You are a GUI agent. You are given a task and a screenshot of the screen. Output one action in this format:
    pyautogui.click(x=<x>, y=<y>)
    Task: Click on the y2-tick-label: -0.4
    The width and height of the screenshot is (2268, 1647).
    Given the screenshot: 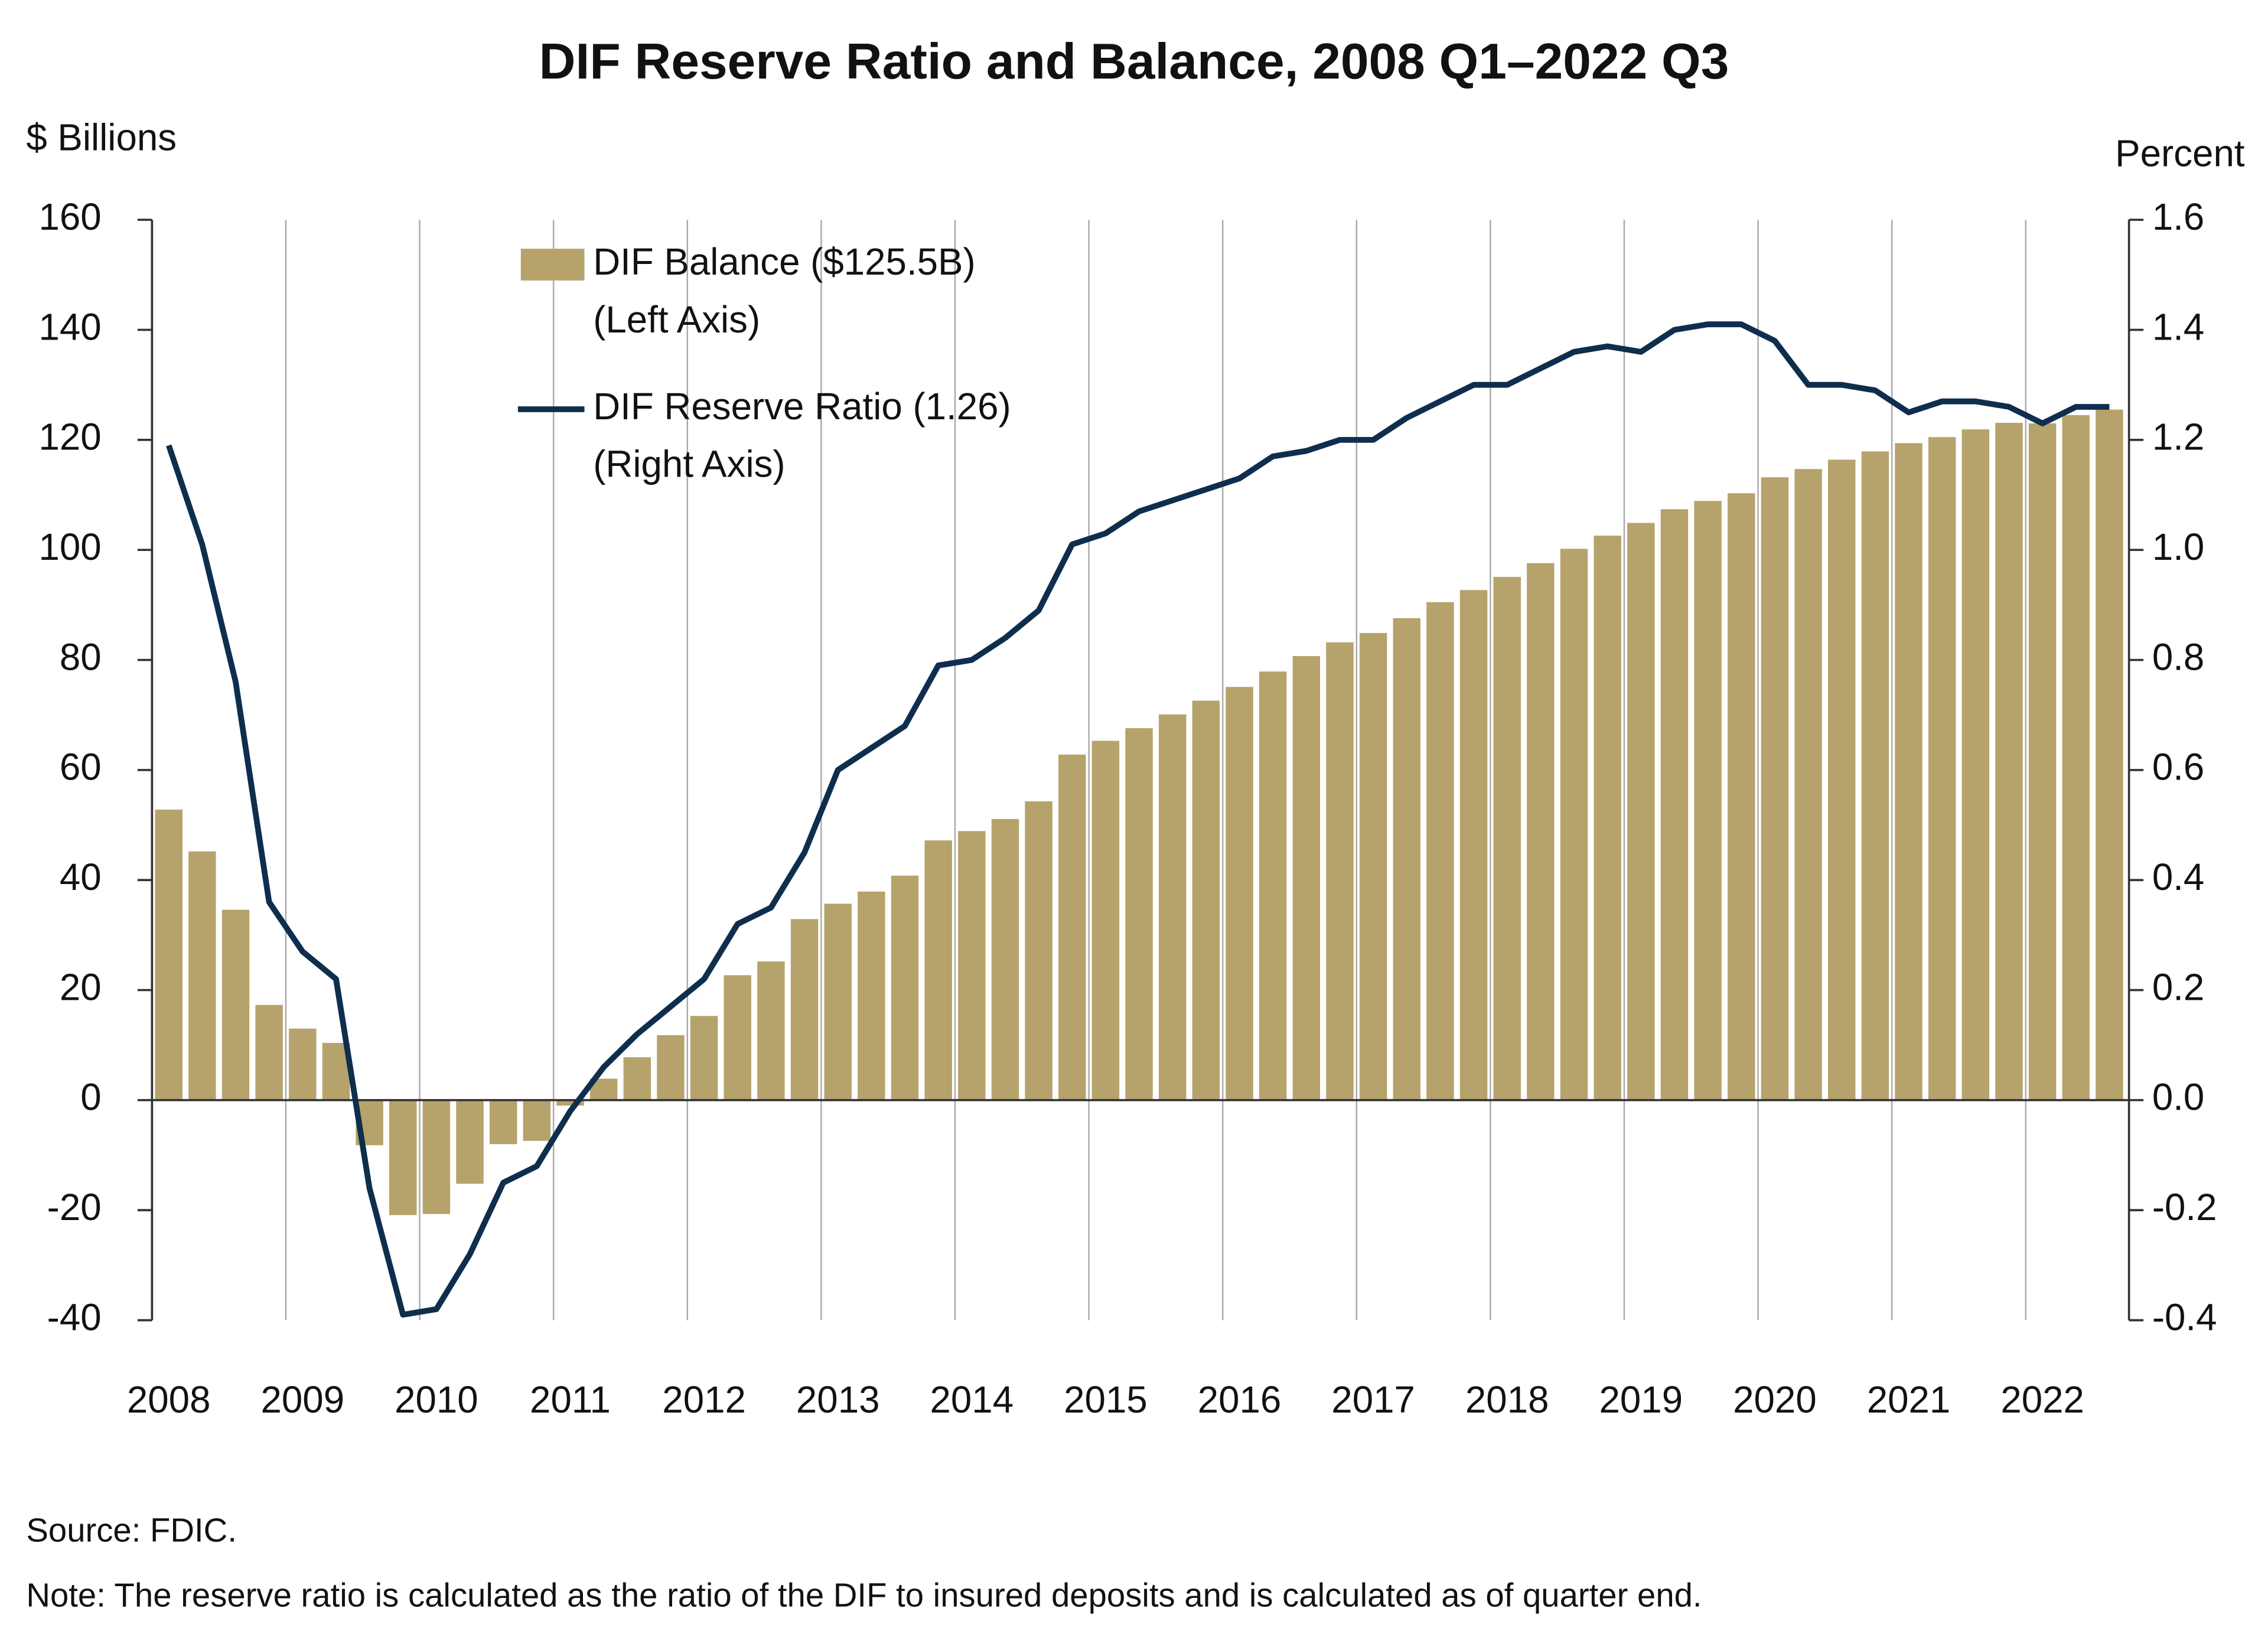 What is the action you would take?
    pyautogui.click(x=2184, y=1317)
    